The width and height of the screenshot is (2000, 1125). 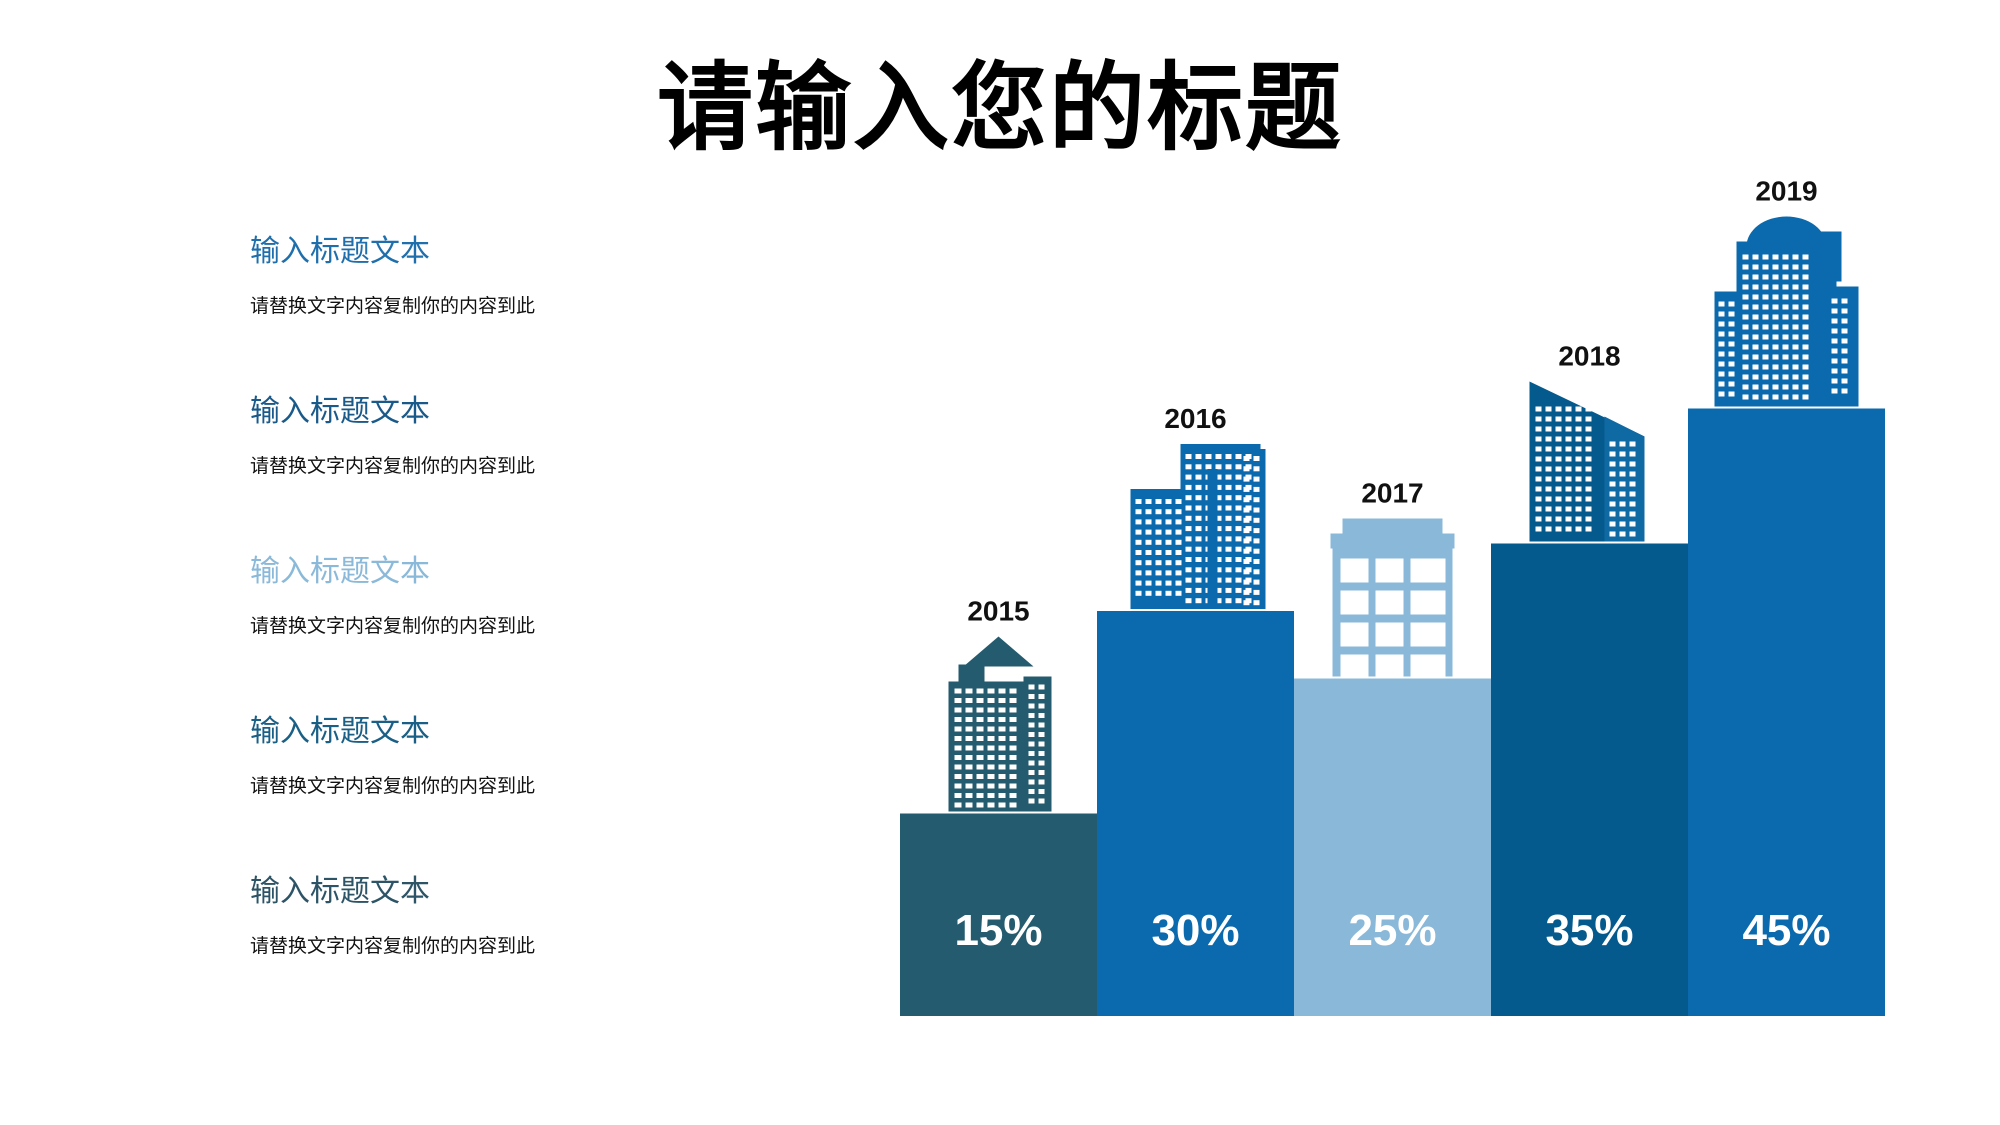 I want to click on year-label: 2017, so click(x=1392, y=493).